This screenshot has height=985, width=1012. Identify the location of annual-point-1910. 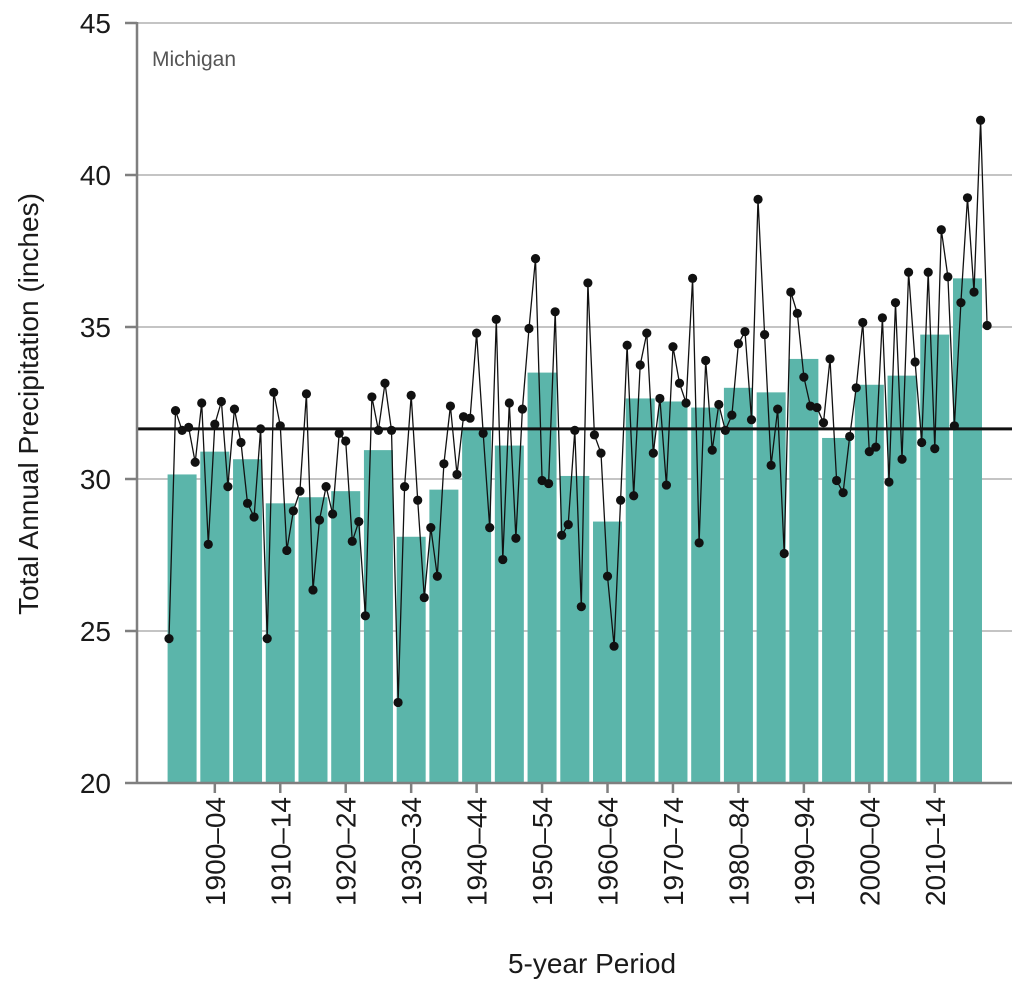
(267, 639).